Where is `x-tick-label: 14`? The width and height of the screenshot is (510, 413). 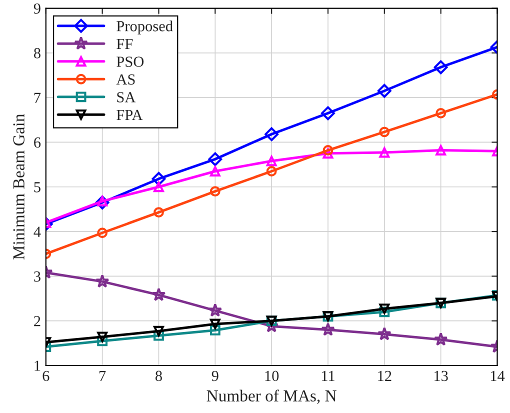 x-tick-label: 14 is located at coordinates (497, 375).